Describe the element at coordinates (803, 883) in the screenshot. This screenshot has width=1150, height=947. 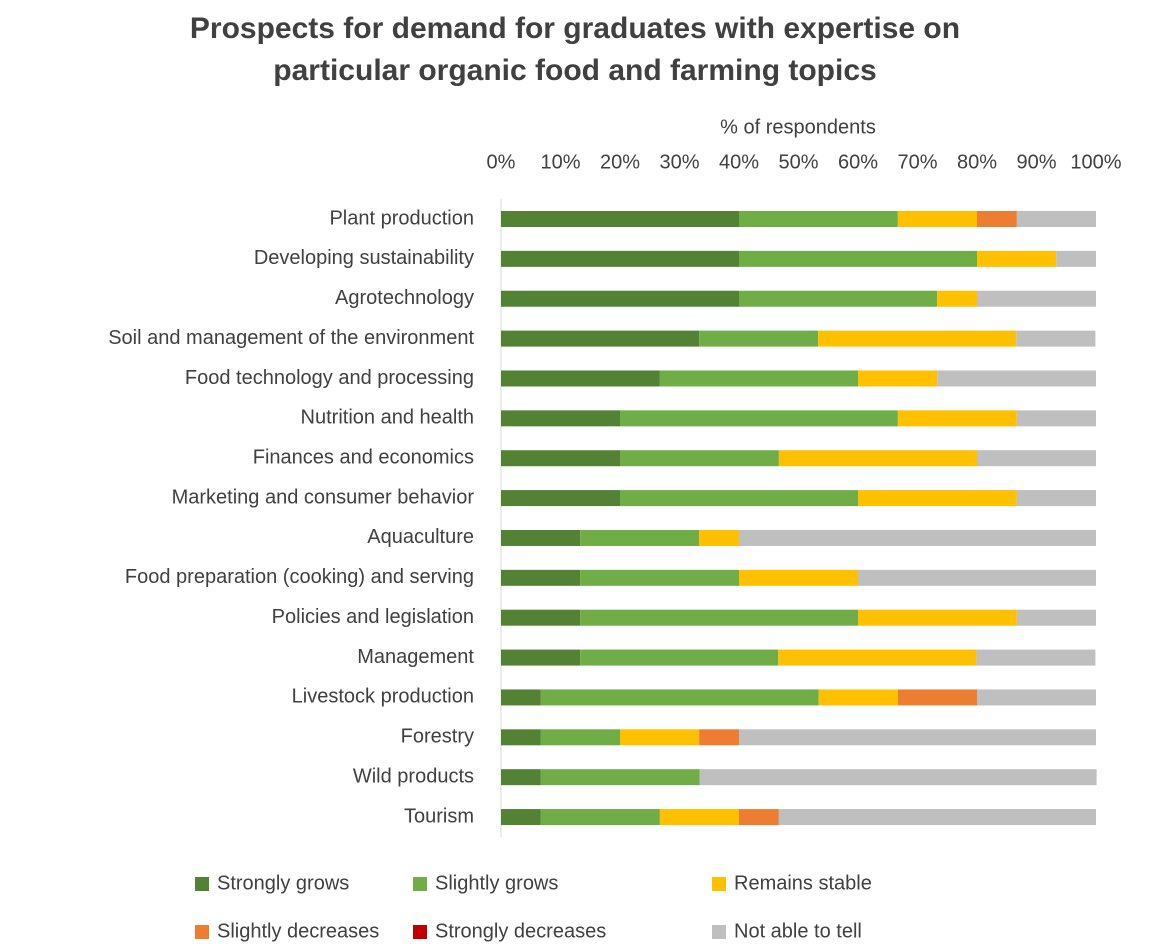
I see `legend-label: Remains stable` at that location.